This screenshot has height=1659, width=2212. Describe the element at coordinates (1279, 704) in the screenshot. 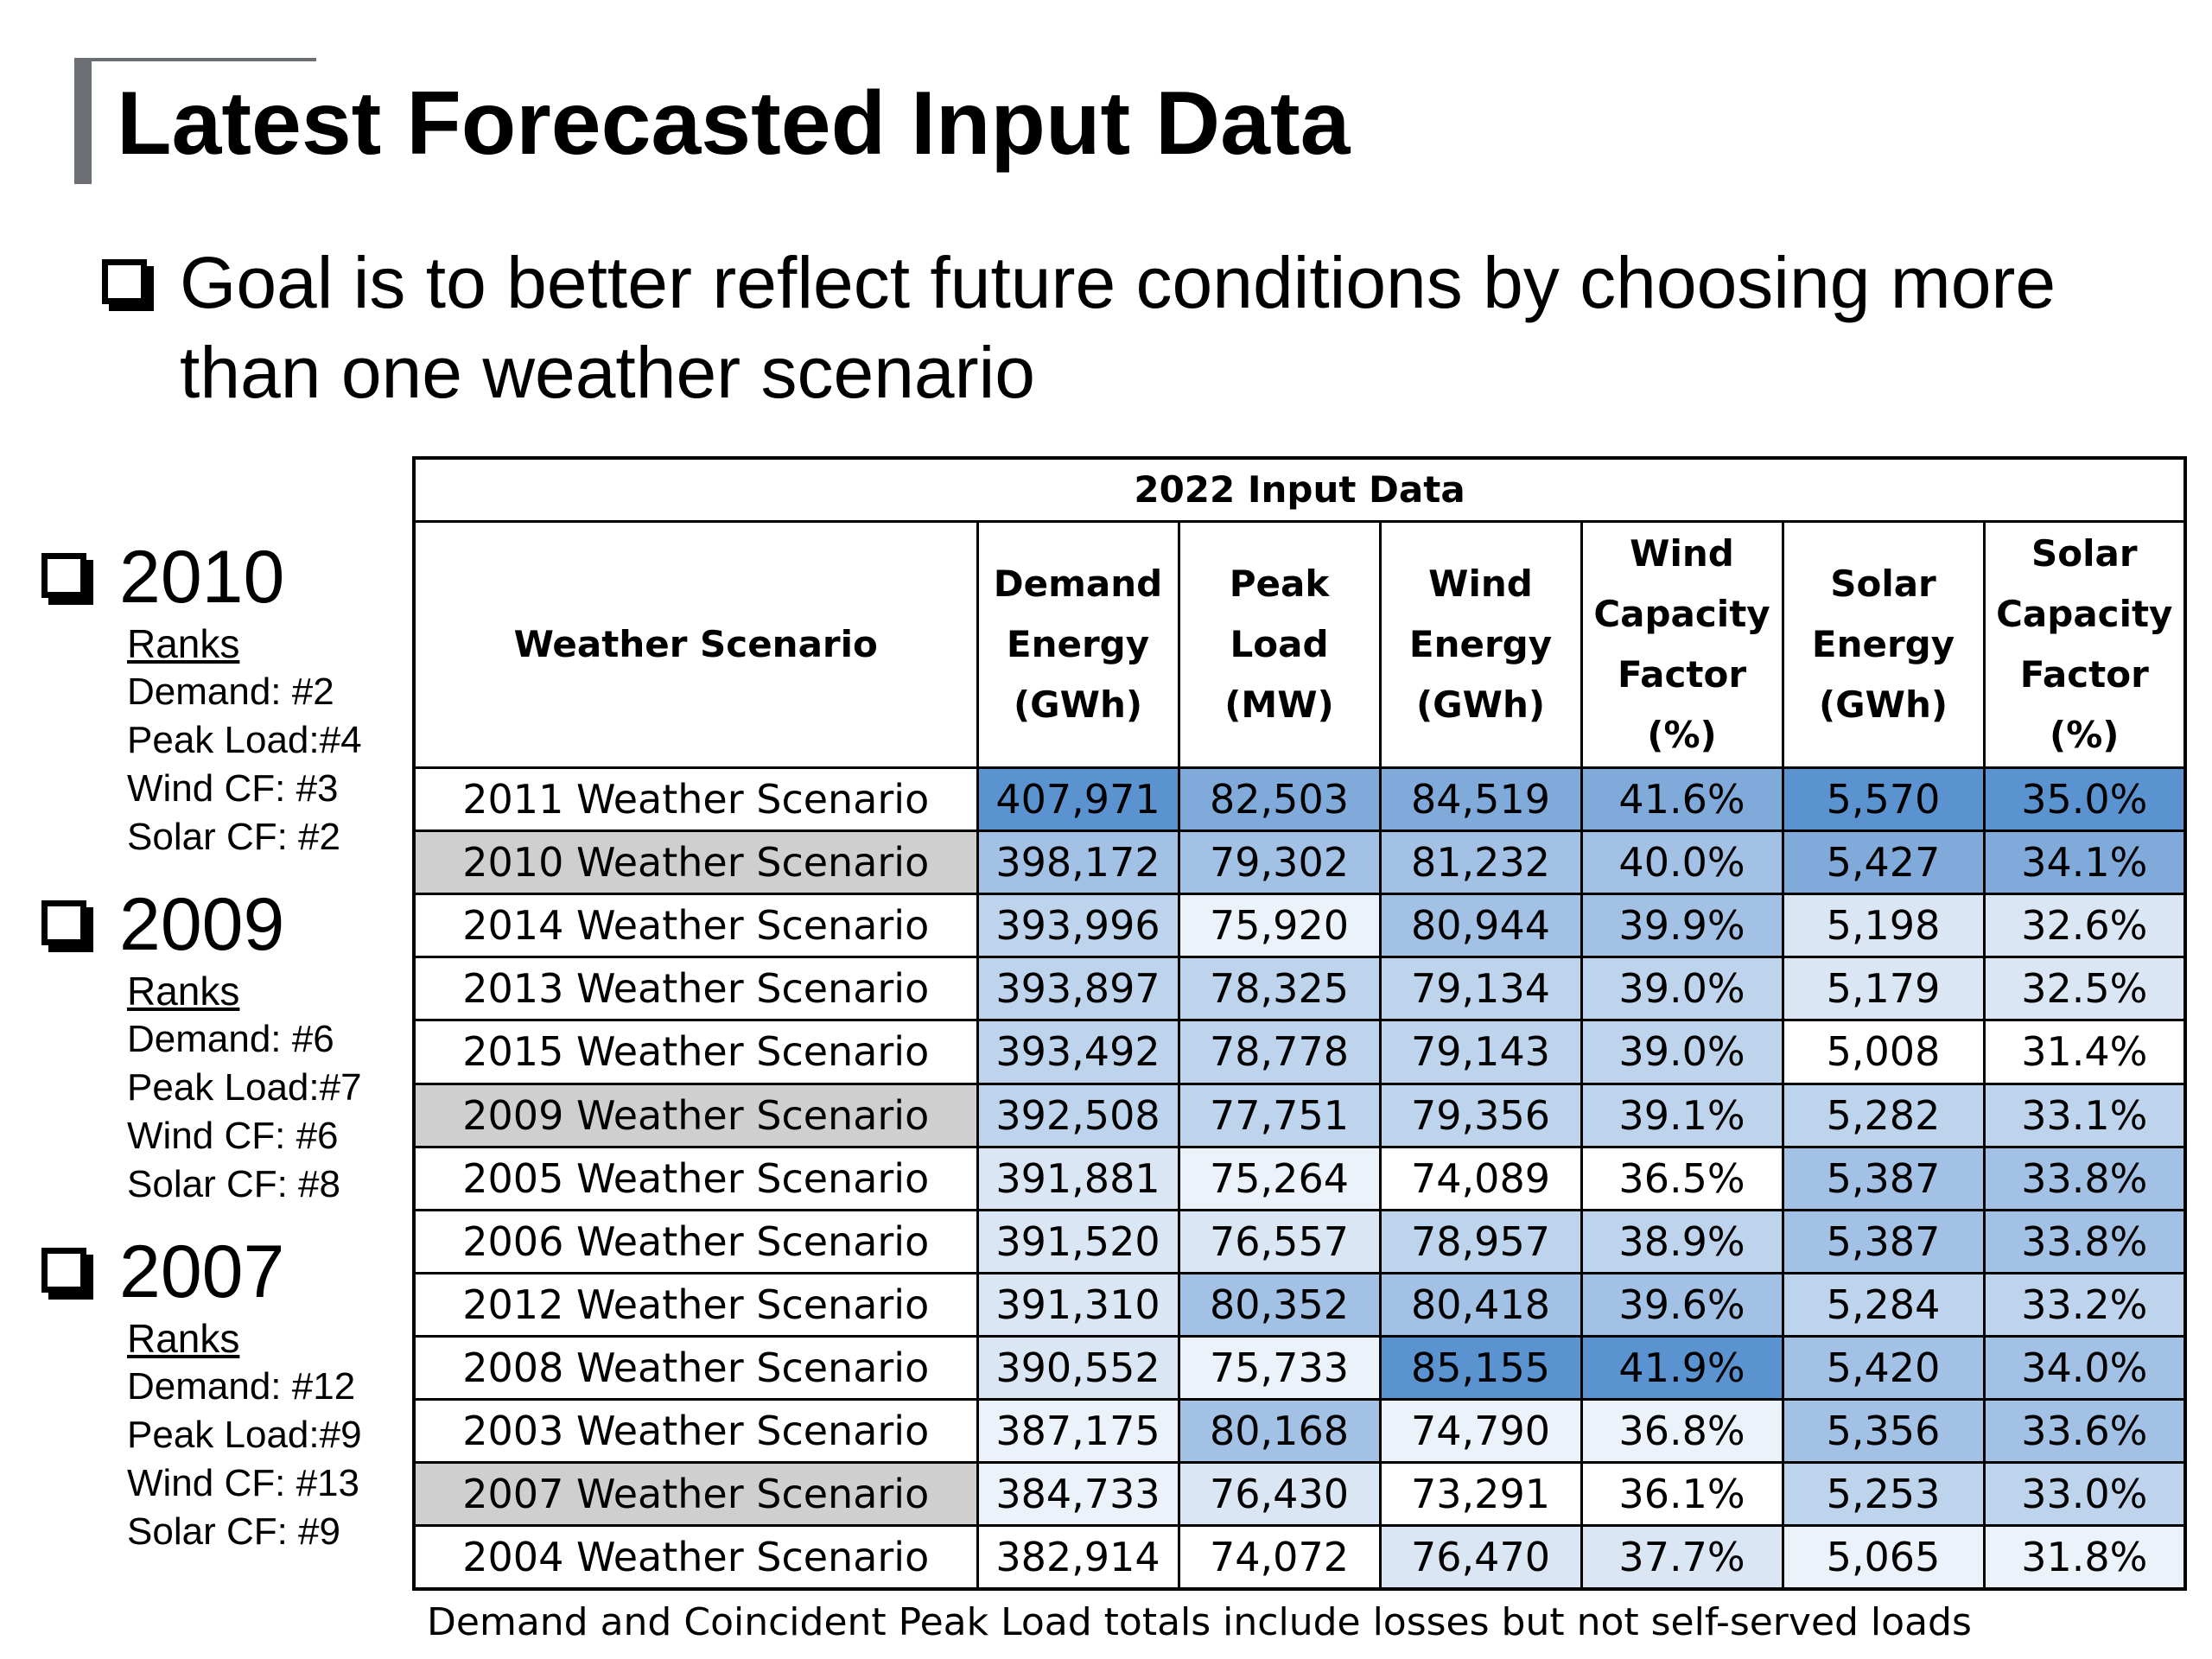

I see `column-header-line: (MW)` at that location.